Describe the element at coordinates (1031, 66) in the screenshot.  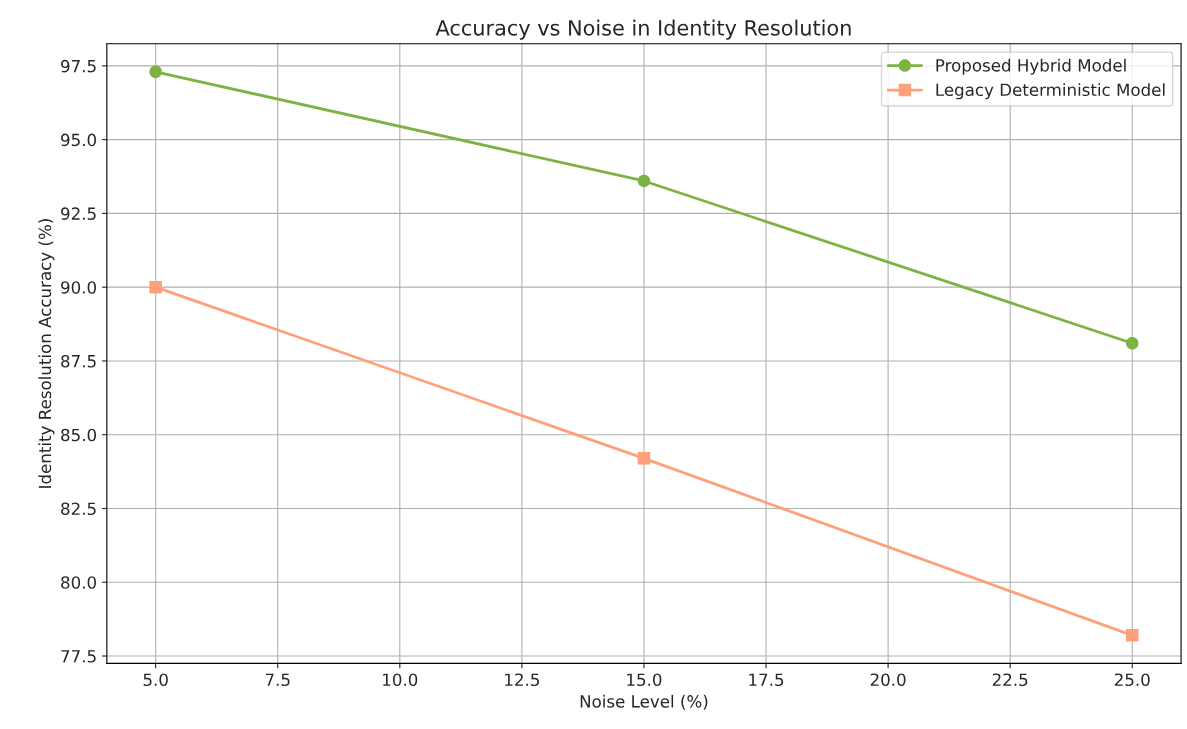
I see `legend-label: Proposed Hybrid Model` at that location.